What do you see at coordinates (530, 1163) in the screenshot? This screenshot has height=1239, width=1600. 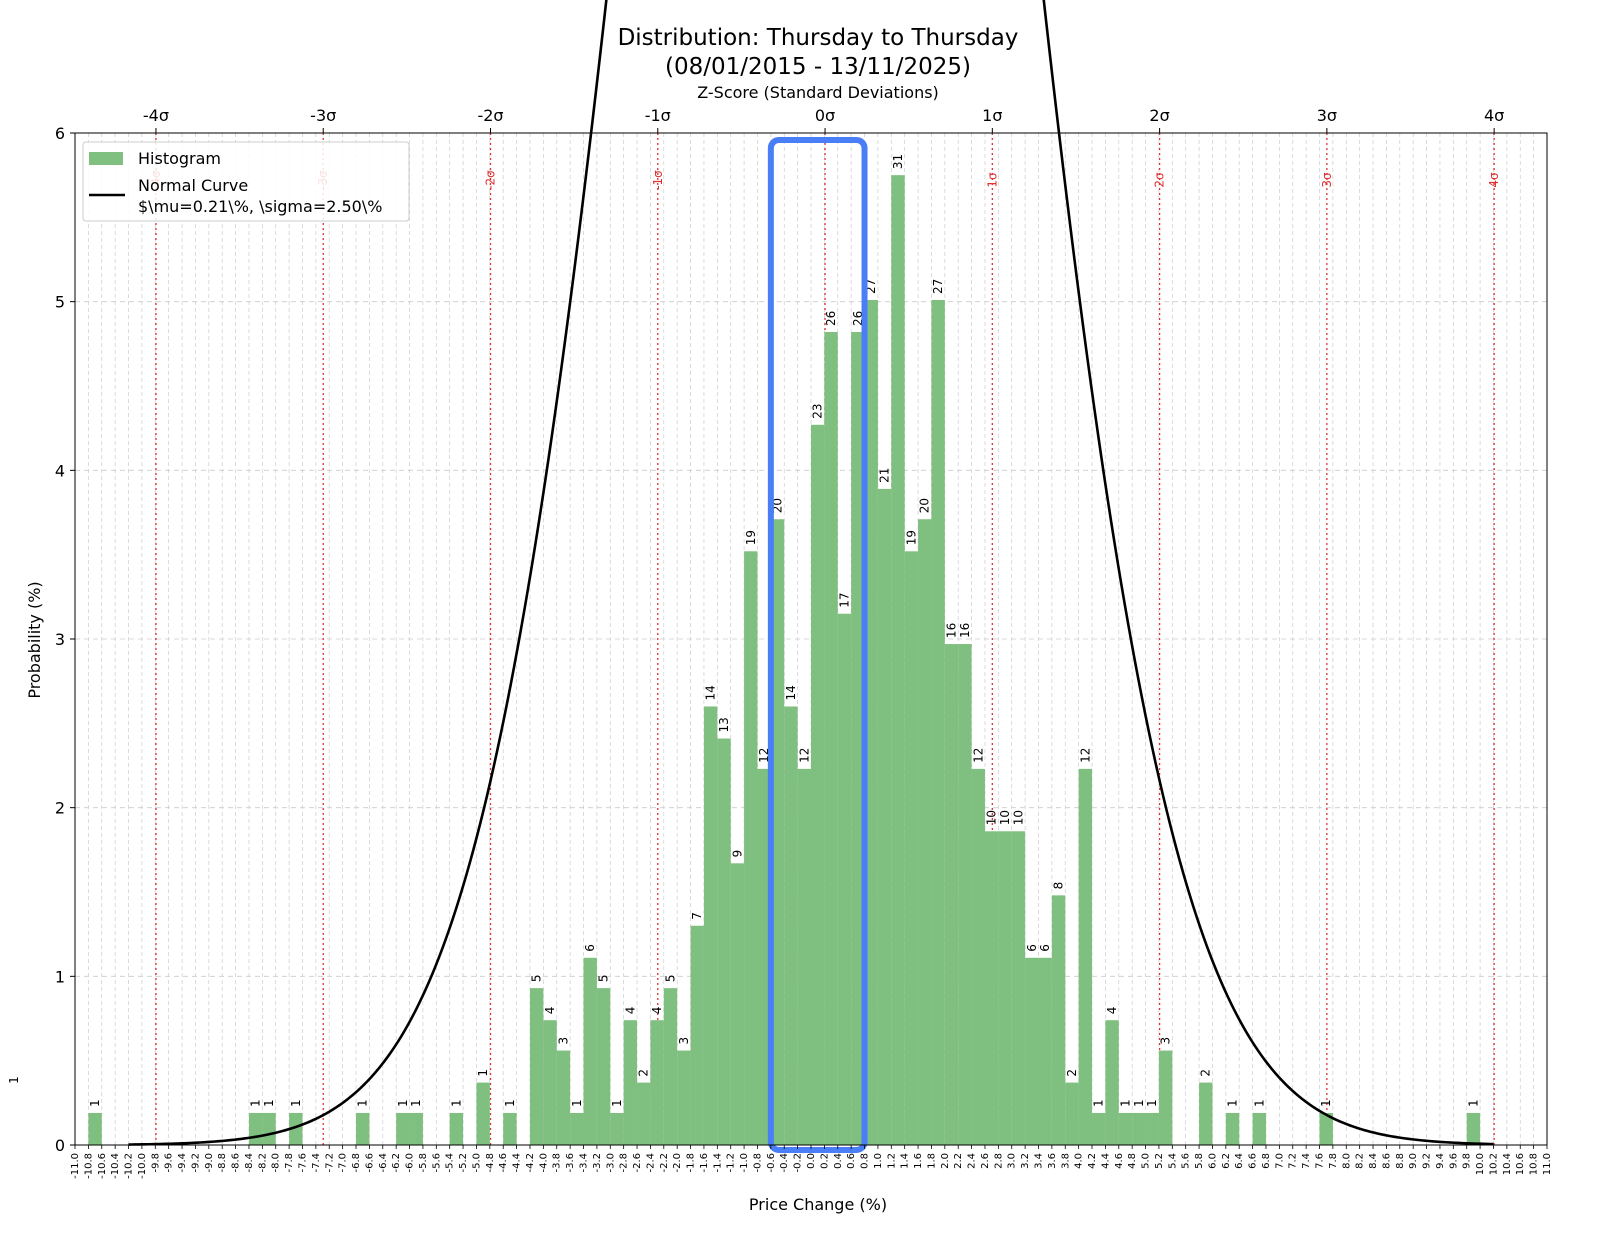 I see `x-tick-label: -4.2` at bounding box center [530, 1163].